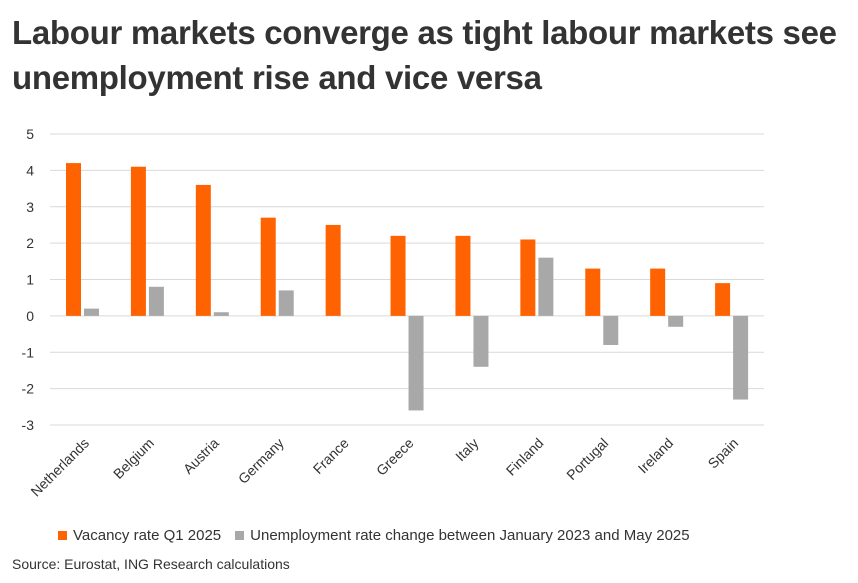  Describe the element at coordinates (525, 457) in the screenshot. I see `x-tick-label: Finland` at that location.